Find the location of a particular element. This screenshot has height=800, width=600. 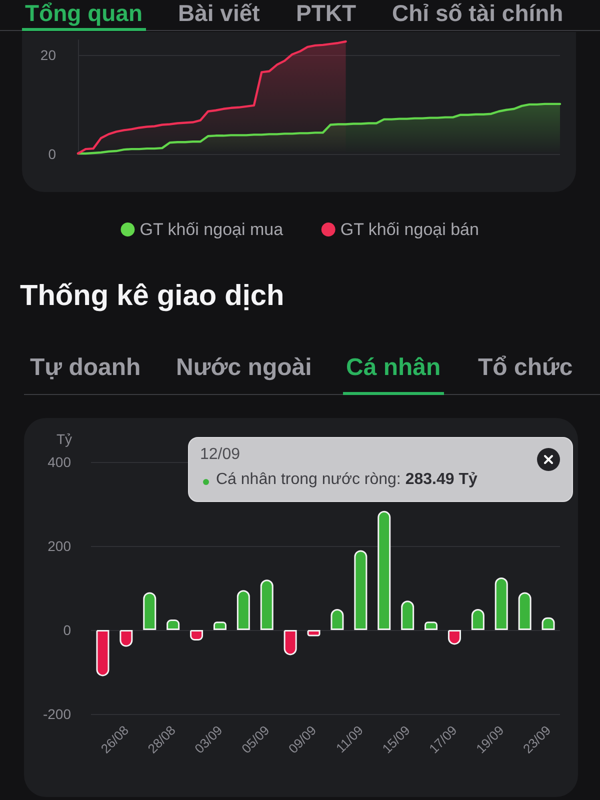

tooltip: 12/09 Cá nhân trong nước ròng: 283.49 Tỷ is located at coordinates (380, 469).